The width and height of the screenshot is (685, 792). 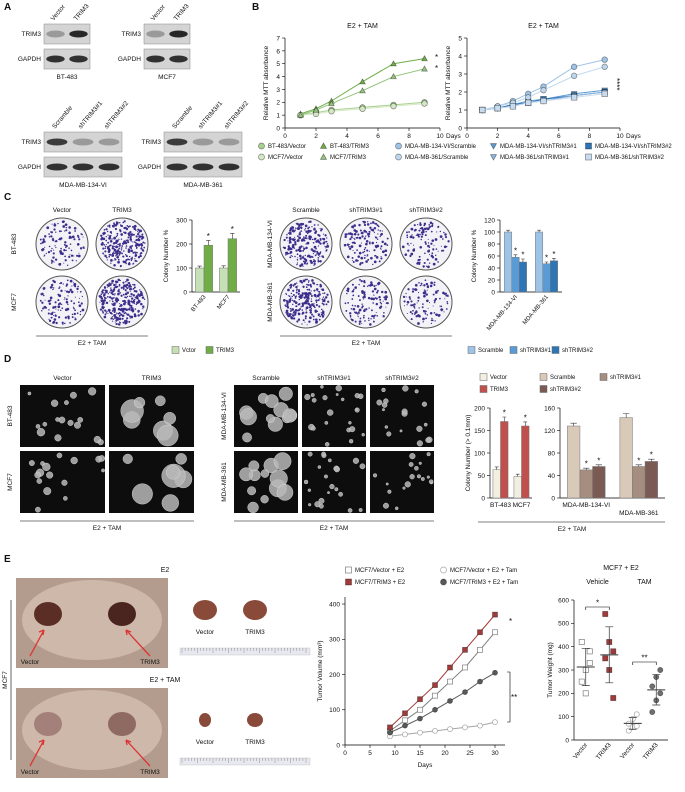 I want to click on cell-line-label: MDA-MB-361, so click(x=203, y=185).